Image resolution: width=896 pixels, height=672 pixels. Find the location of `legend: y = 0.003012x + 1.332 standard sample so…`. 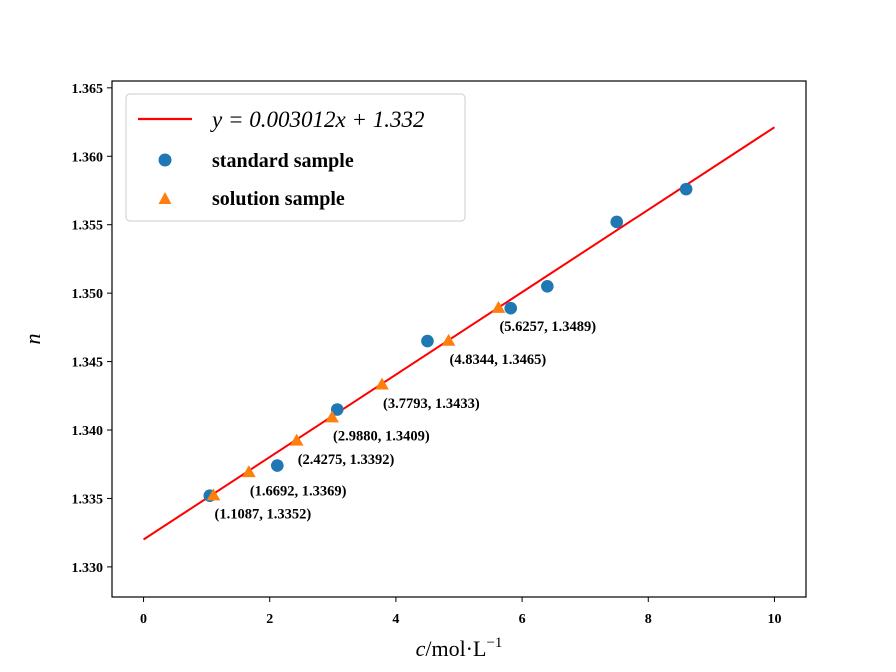

legend: y = 0.003012x + 1.332 standard sample so… is located at coordinates (295, 157).